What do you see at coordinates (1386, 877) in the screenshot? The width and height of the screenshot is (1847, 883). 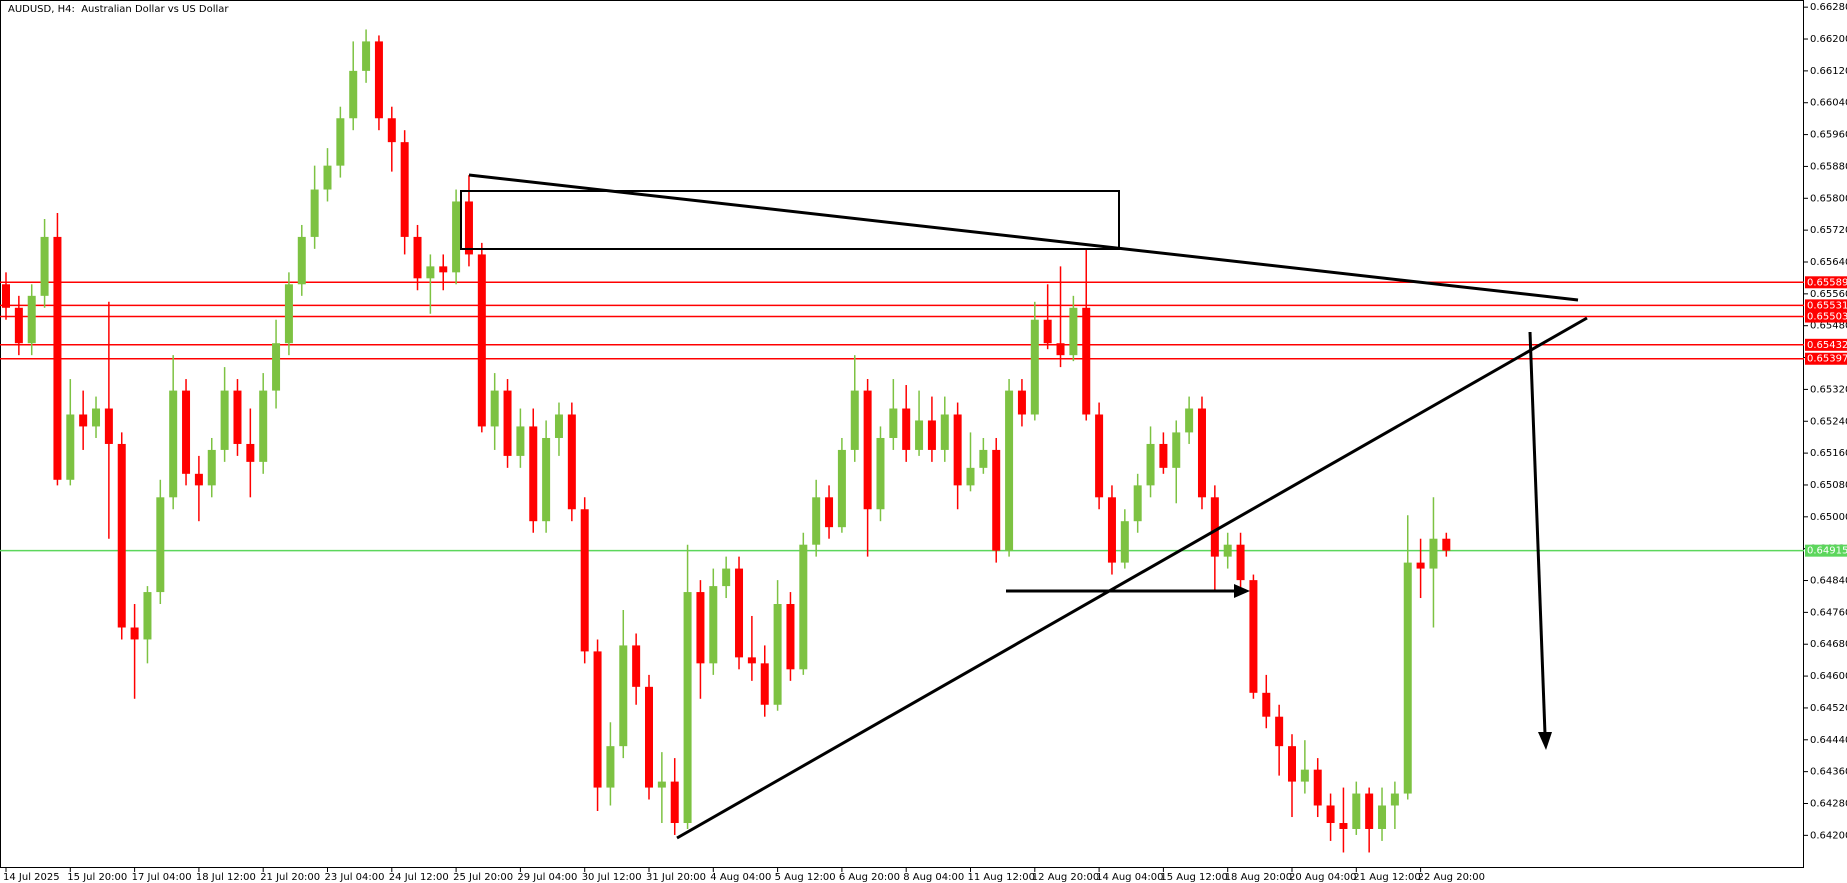 I see `x-tick-label: 21 Aug 12:00` at bounding box center [1386, 877].